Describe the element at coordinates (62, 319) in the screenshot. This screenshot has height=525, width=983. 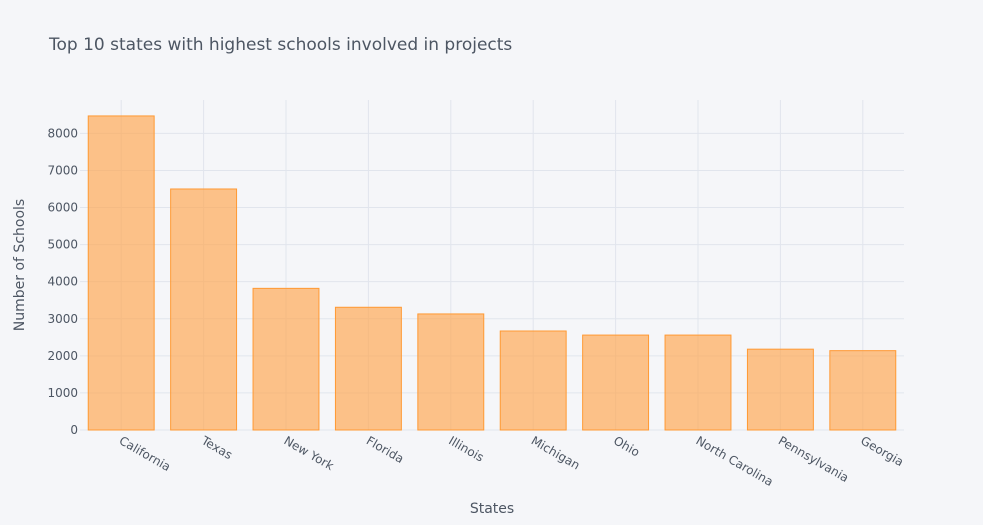
I see `y-tick-label: 3000` at that location.